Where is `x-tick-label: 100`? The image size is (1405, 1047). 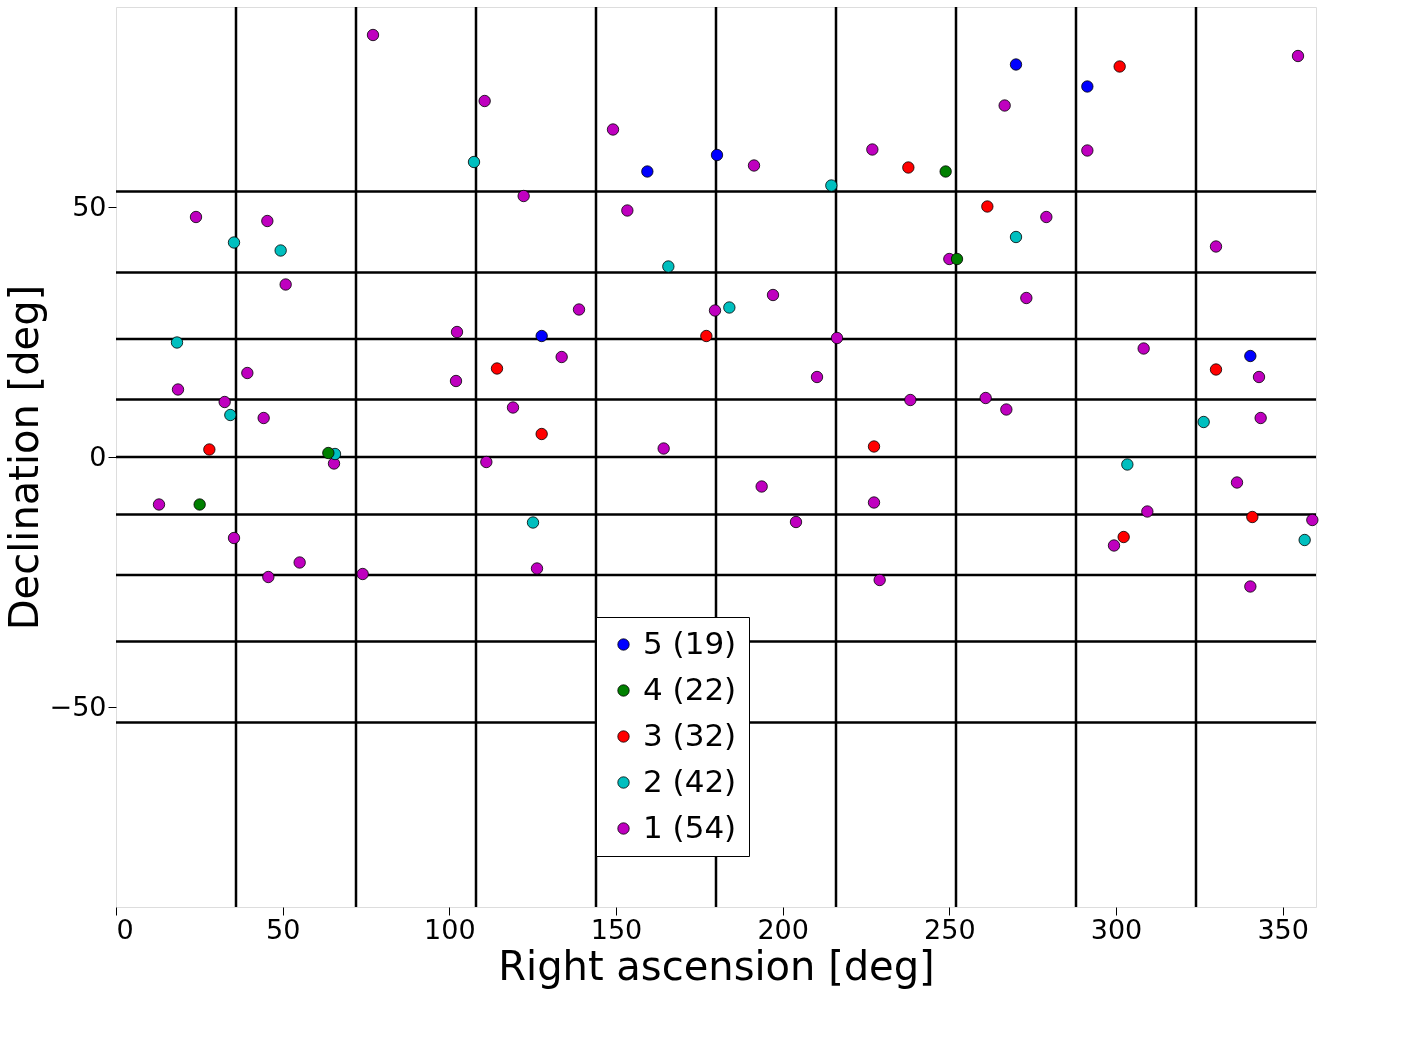 x-tick-label: 100 is located at coordinates (450, 929).